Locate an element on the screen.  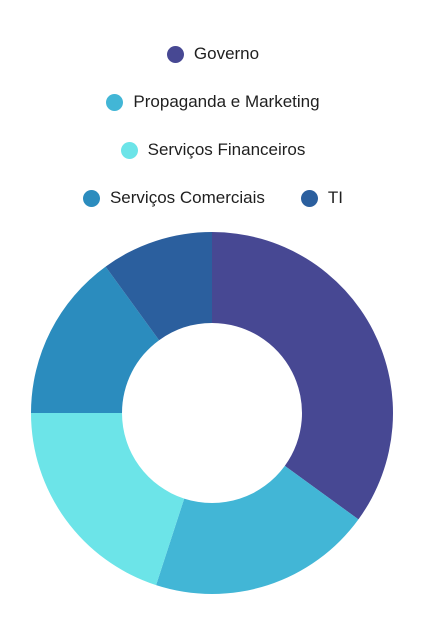
legend-label: Serviços Financeiros is located at coordinates (226, 149).